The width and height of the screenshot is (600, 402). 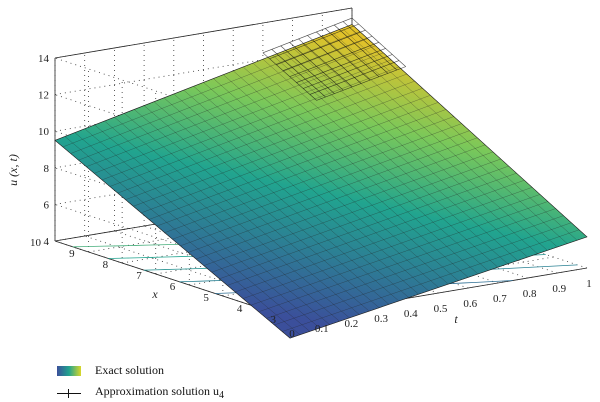 I want to click on t-tick-label: 1, so click(x=589, y=284).